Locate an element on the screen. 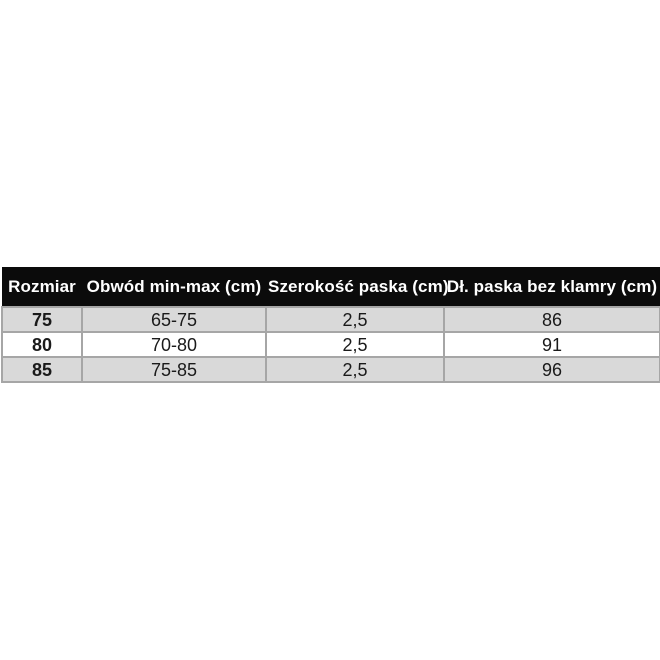 Image resolution: width=660 pixels, height=660 pixels. table-cell: 75 is located at coordinates (42, 319).